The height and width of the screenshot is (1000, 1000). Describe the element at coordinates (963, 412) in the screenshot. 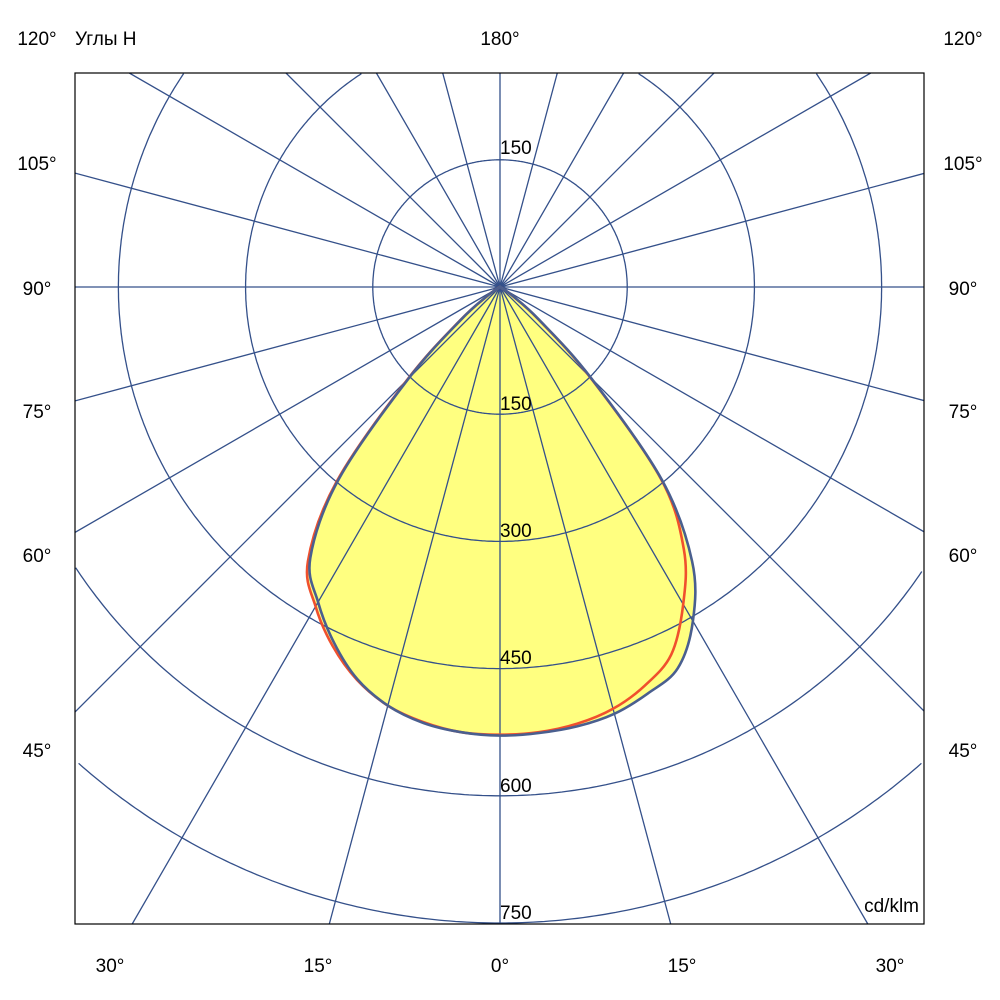

I see `angle-label-right-75: 75°` at that location.